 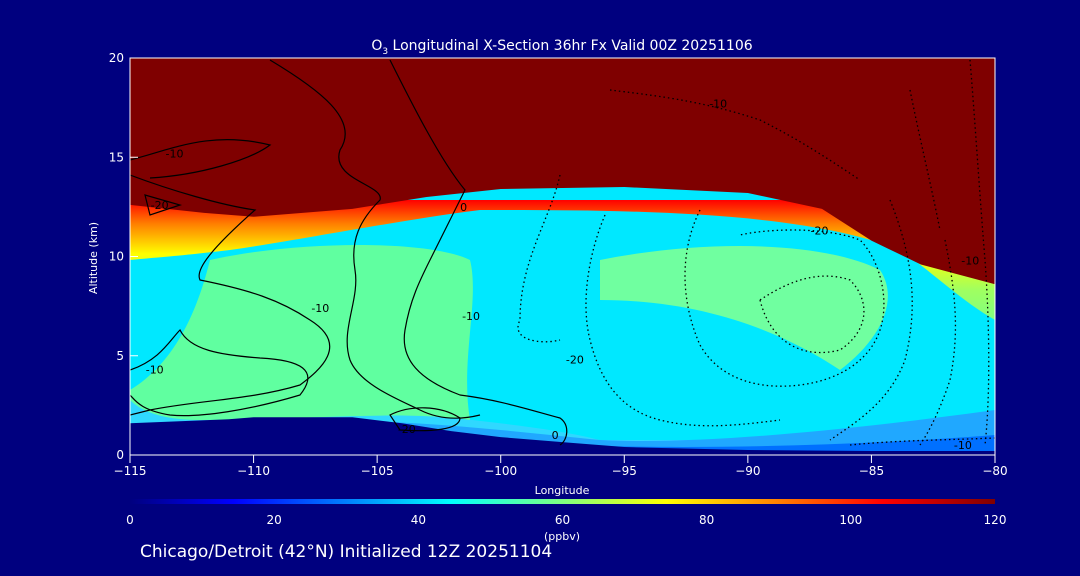 What do you see at coordinates (120, 455) in the screenshot?
I see `y-tick-label: 0` at bounding box center [120, 455].